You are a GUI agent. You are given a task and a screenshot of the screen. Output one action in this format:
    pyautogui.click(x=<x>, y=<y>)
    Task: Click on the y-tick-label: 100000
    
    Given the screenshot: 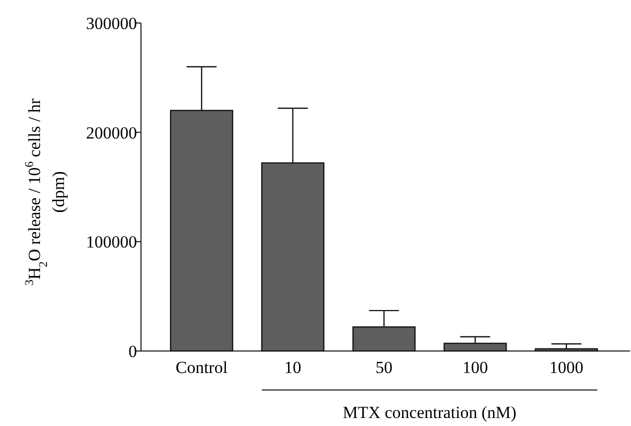 What is the action you would take?
    pyautogui.click(x=111, y=242)
    